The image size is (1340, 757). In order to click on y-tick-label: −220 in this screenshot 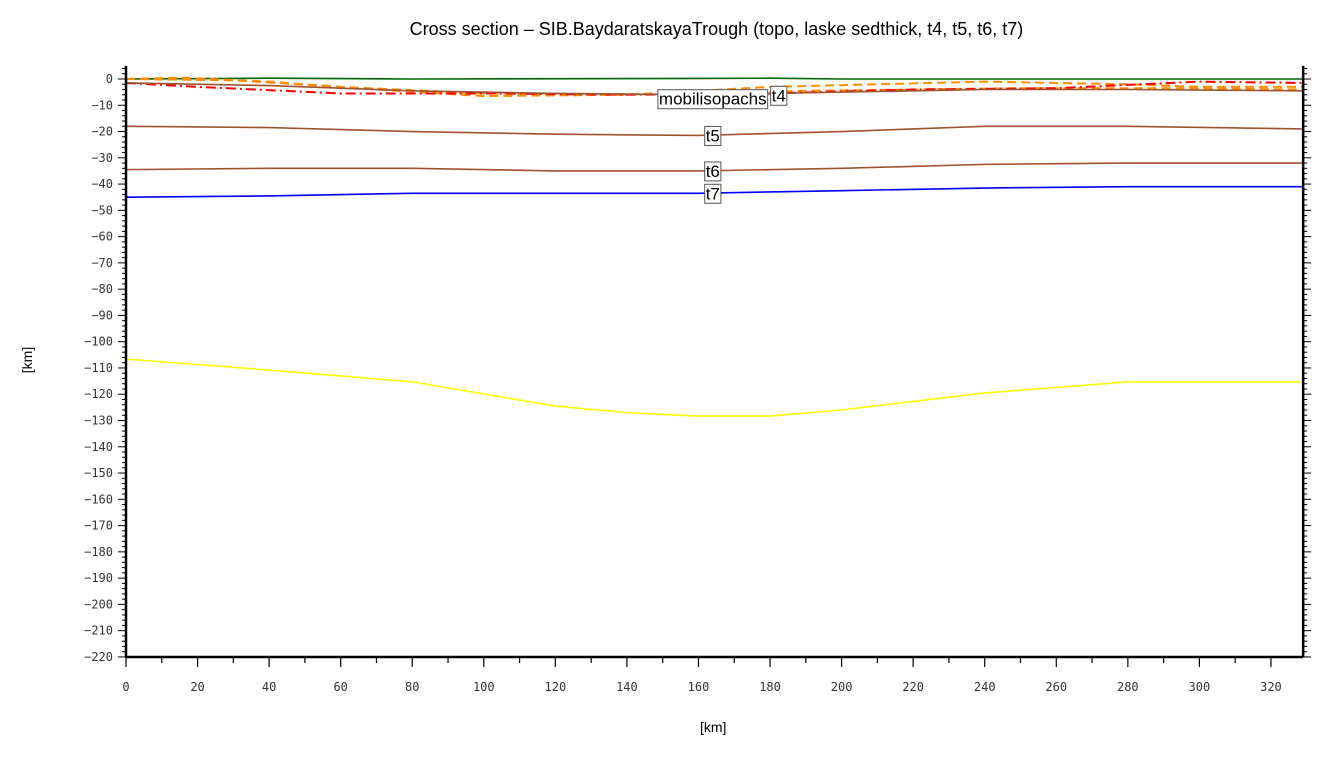, I will do `click(98, 657)`.